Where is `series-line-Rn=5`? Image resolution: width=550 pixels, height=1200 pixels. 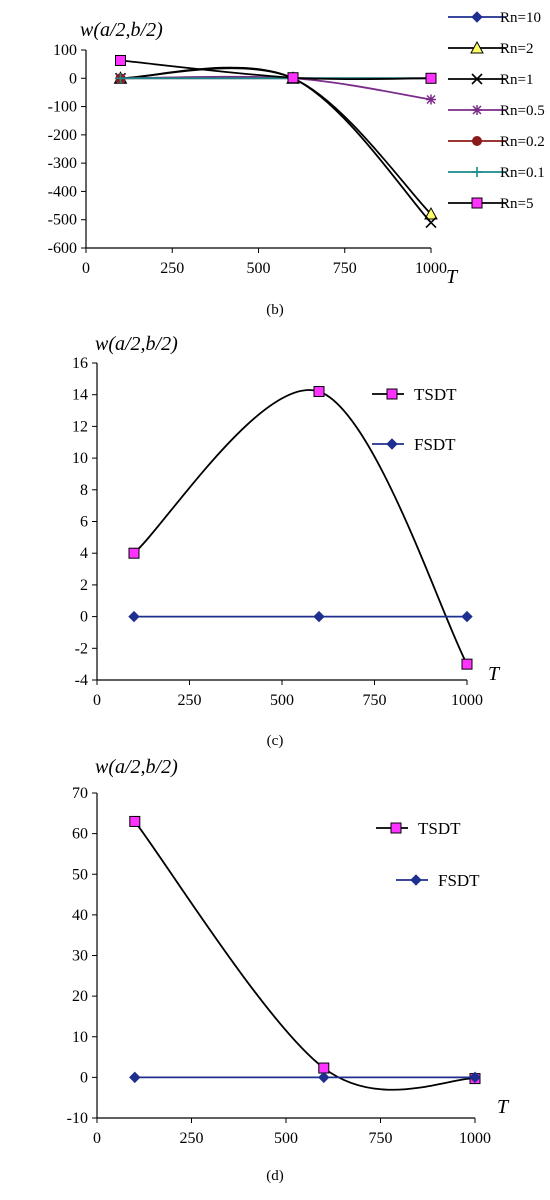 series-line-Rn=5 is located at coordinates (276, 70).